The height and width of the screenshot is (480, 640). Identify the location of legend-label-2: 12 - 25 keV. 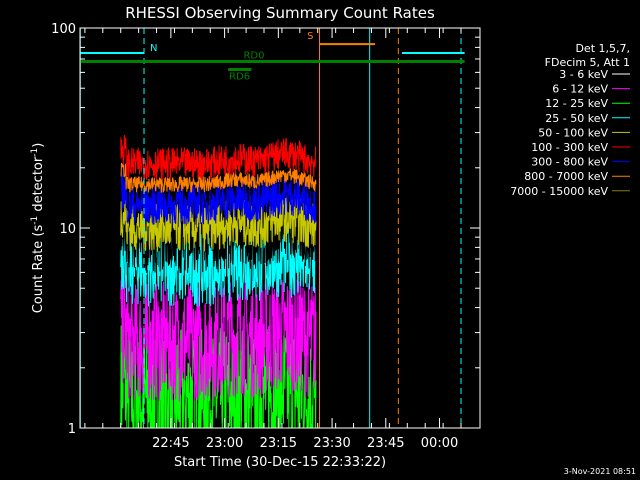
(576, 103).